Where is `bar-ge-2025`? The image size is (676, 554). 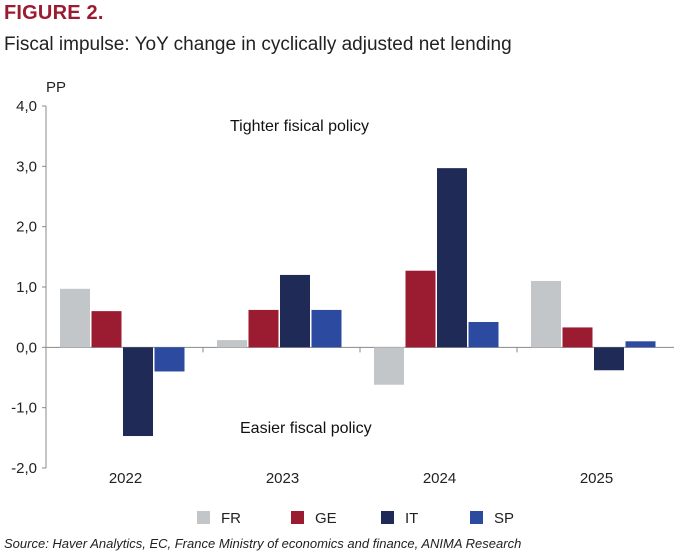 bar-ge-2025 is located at coordinates (577, 337).